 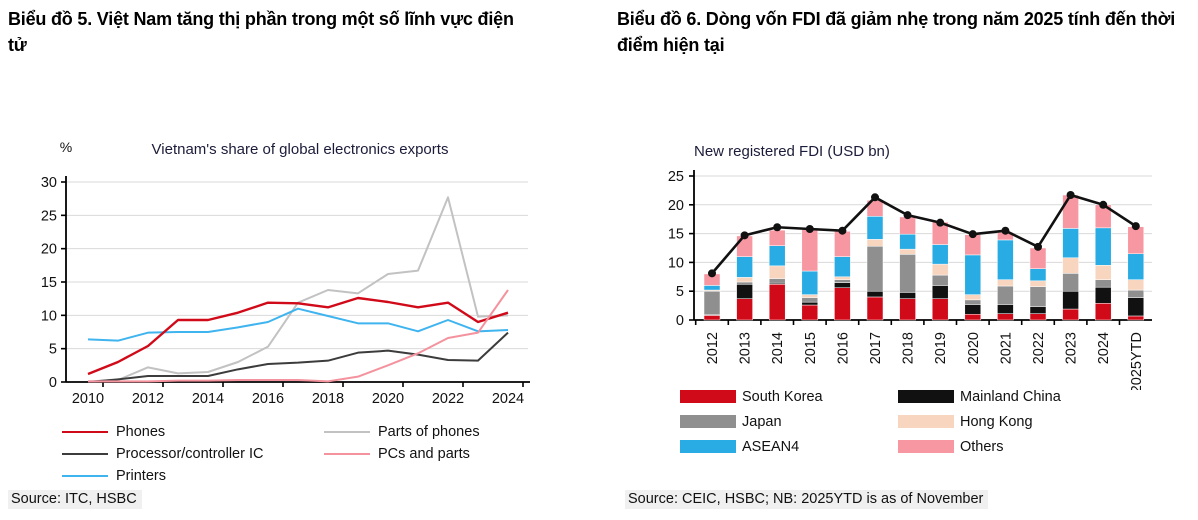 What do you see at coordinates (49, 283) in the screenshot?
I see `y-tick-label: 15` at bounding box center [49, 283].